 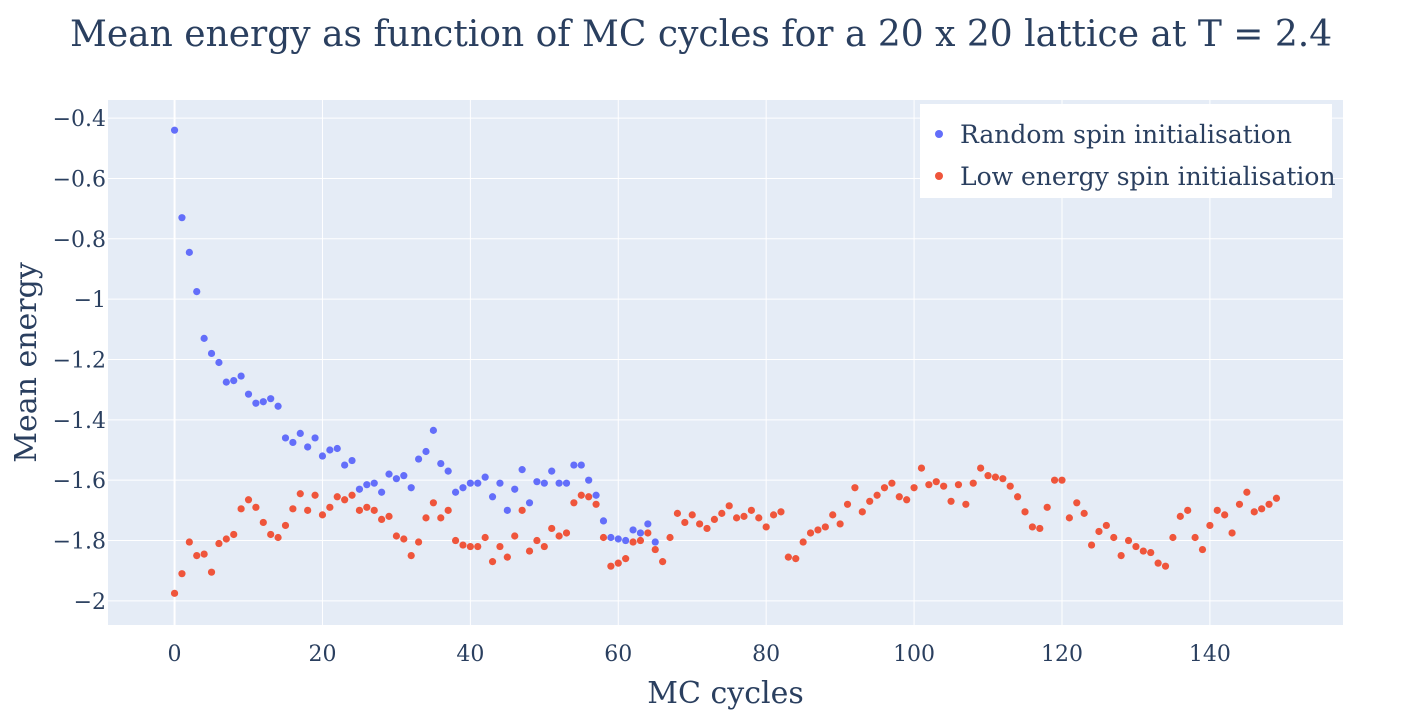 I want to click on y-tick-labels: −0.4 −0.6 −0.8 −1 −1.2 −1.4 −1.6 −1.8 −2, so click(x=79, y=361).